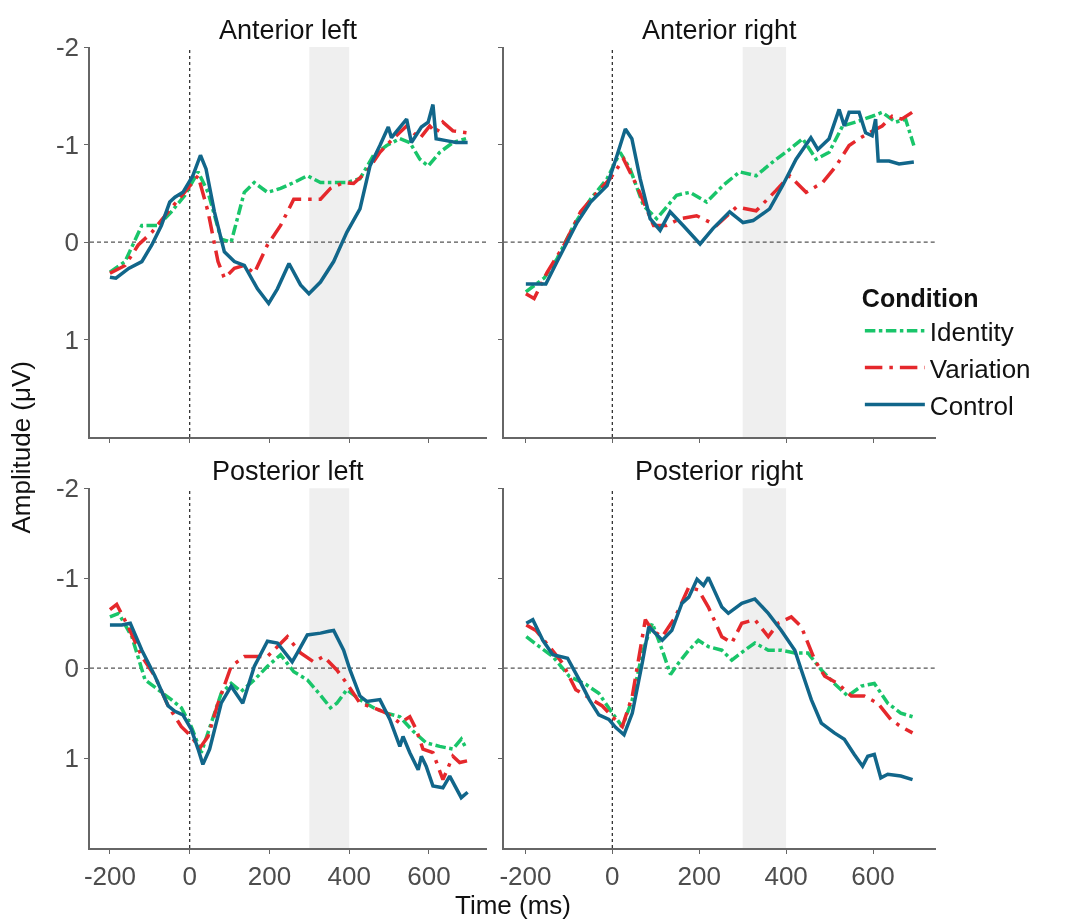  I want to click on legend-label: Variation, so click(980, 368).